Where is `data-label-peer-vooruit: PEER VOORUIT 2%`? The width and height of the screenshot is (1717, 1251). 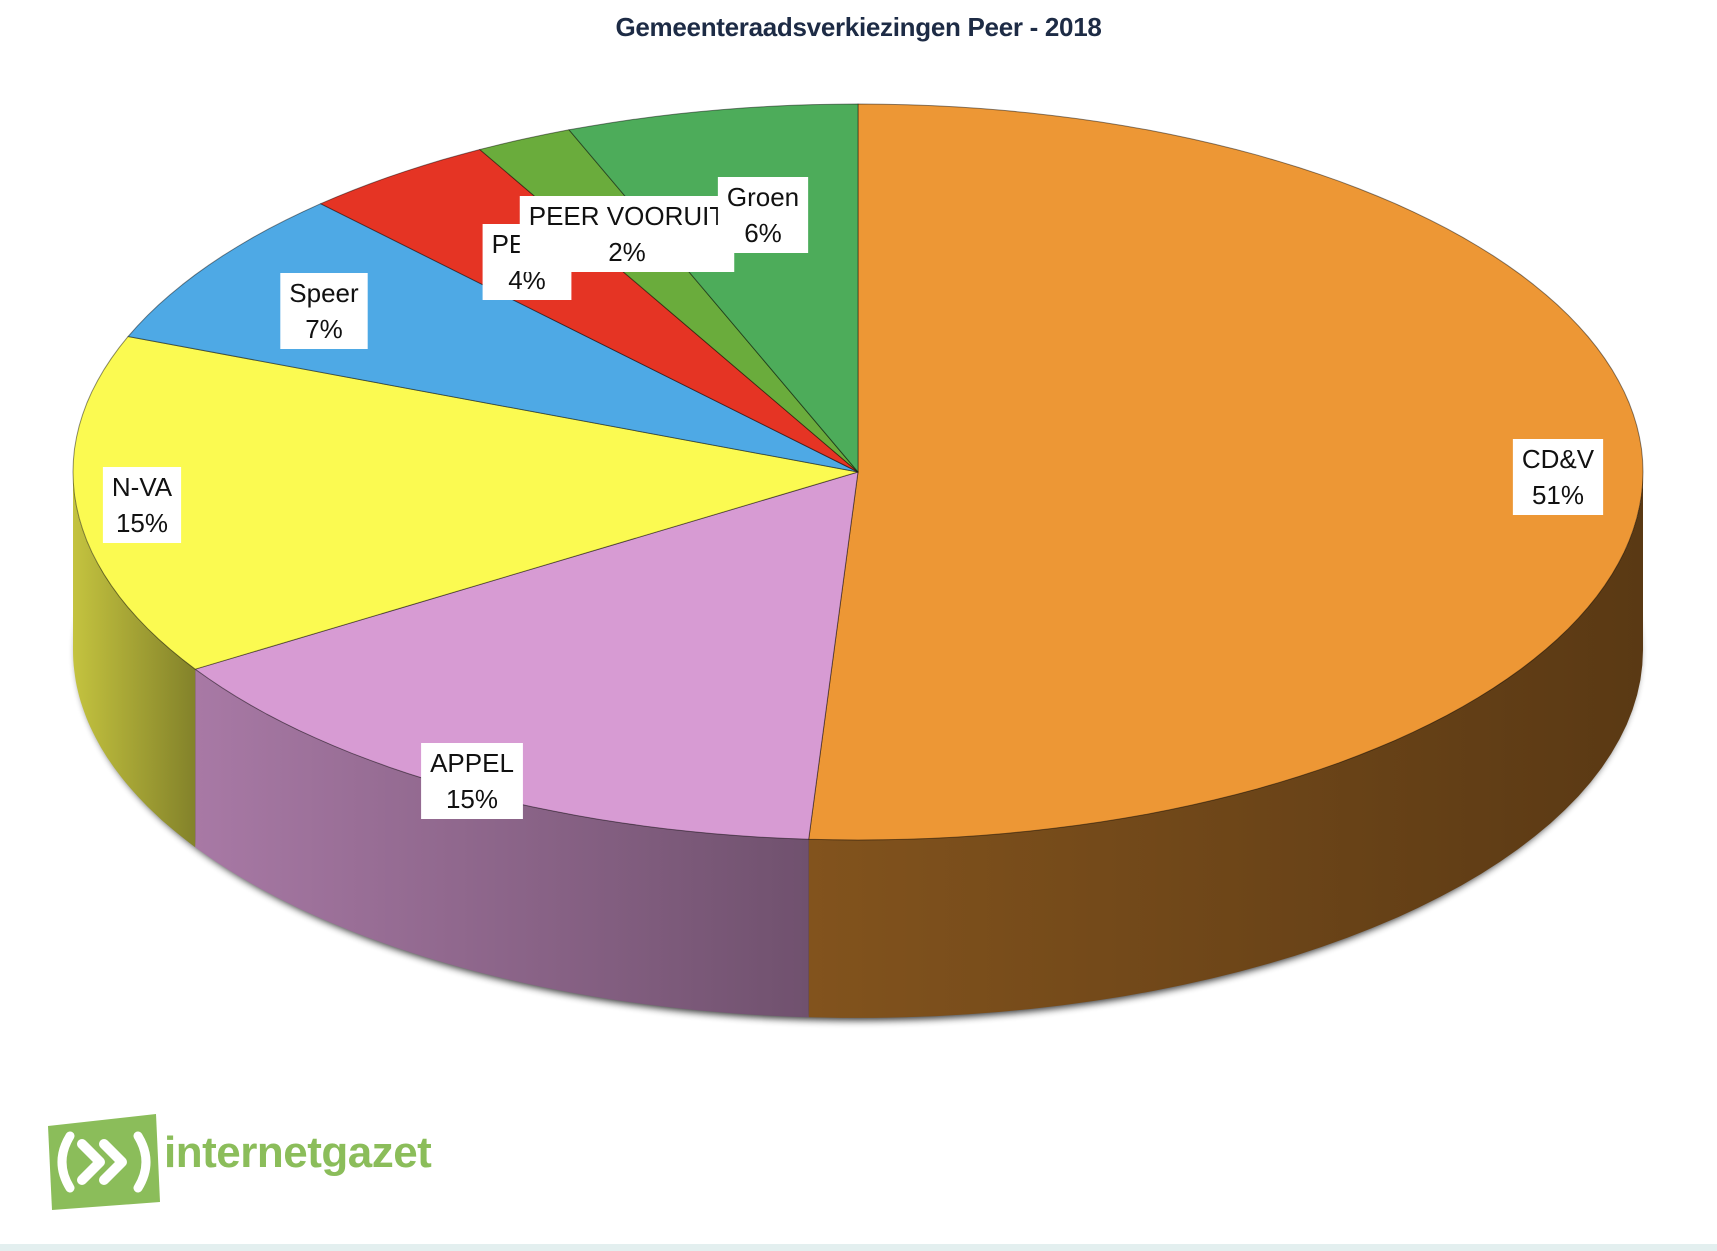 data-label-peer-vooruit: PEER VOORUIT 2% is located at coordinates (627, 234).